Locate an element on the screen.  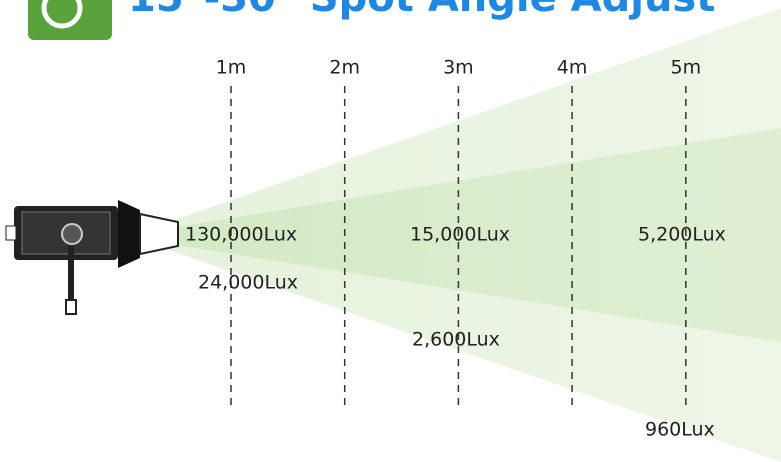
distance-label: 1m is located at coordinates (231, 68).